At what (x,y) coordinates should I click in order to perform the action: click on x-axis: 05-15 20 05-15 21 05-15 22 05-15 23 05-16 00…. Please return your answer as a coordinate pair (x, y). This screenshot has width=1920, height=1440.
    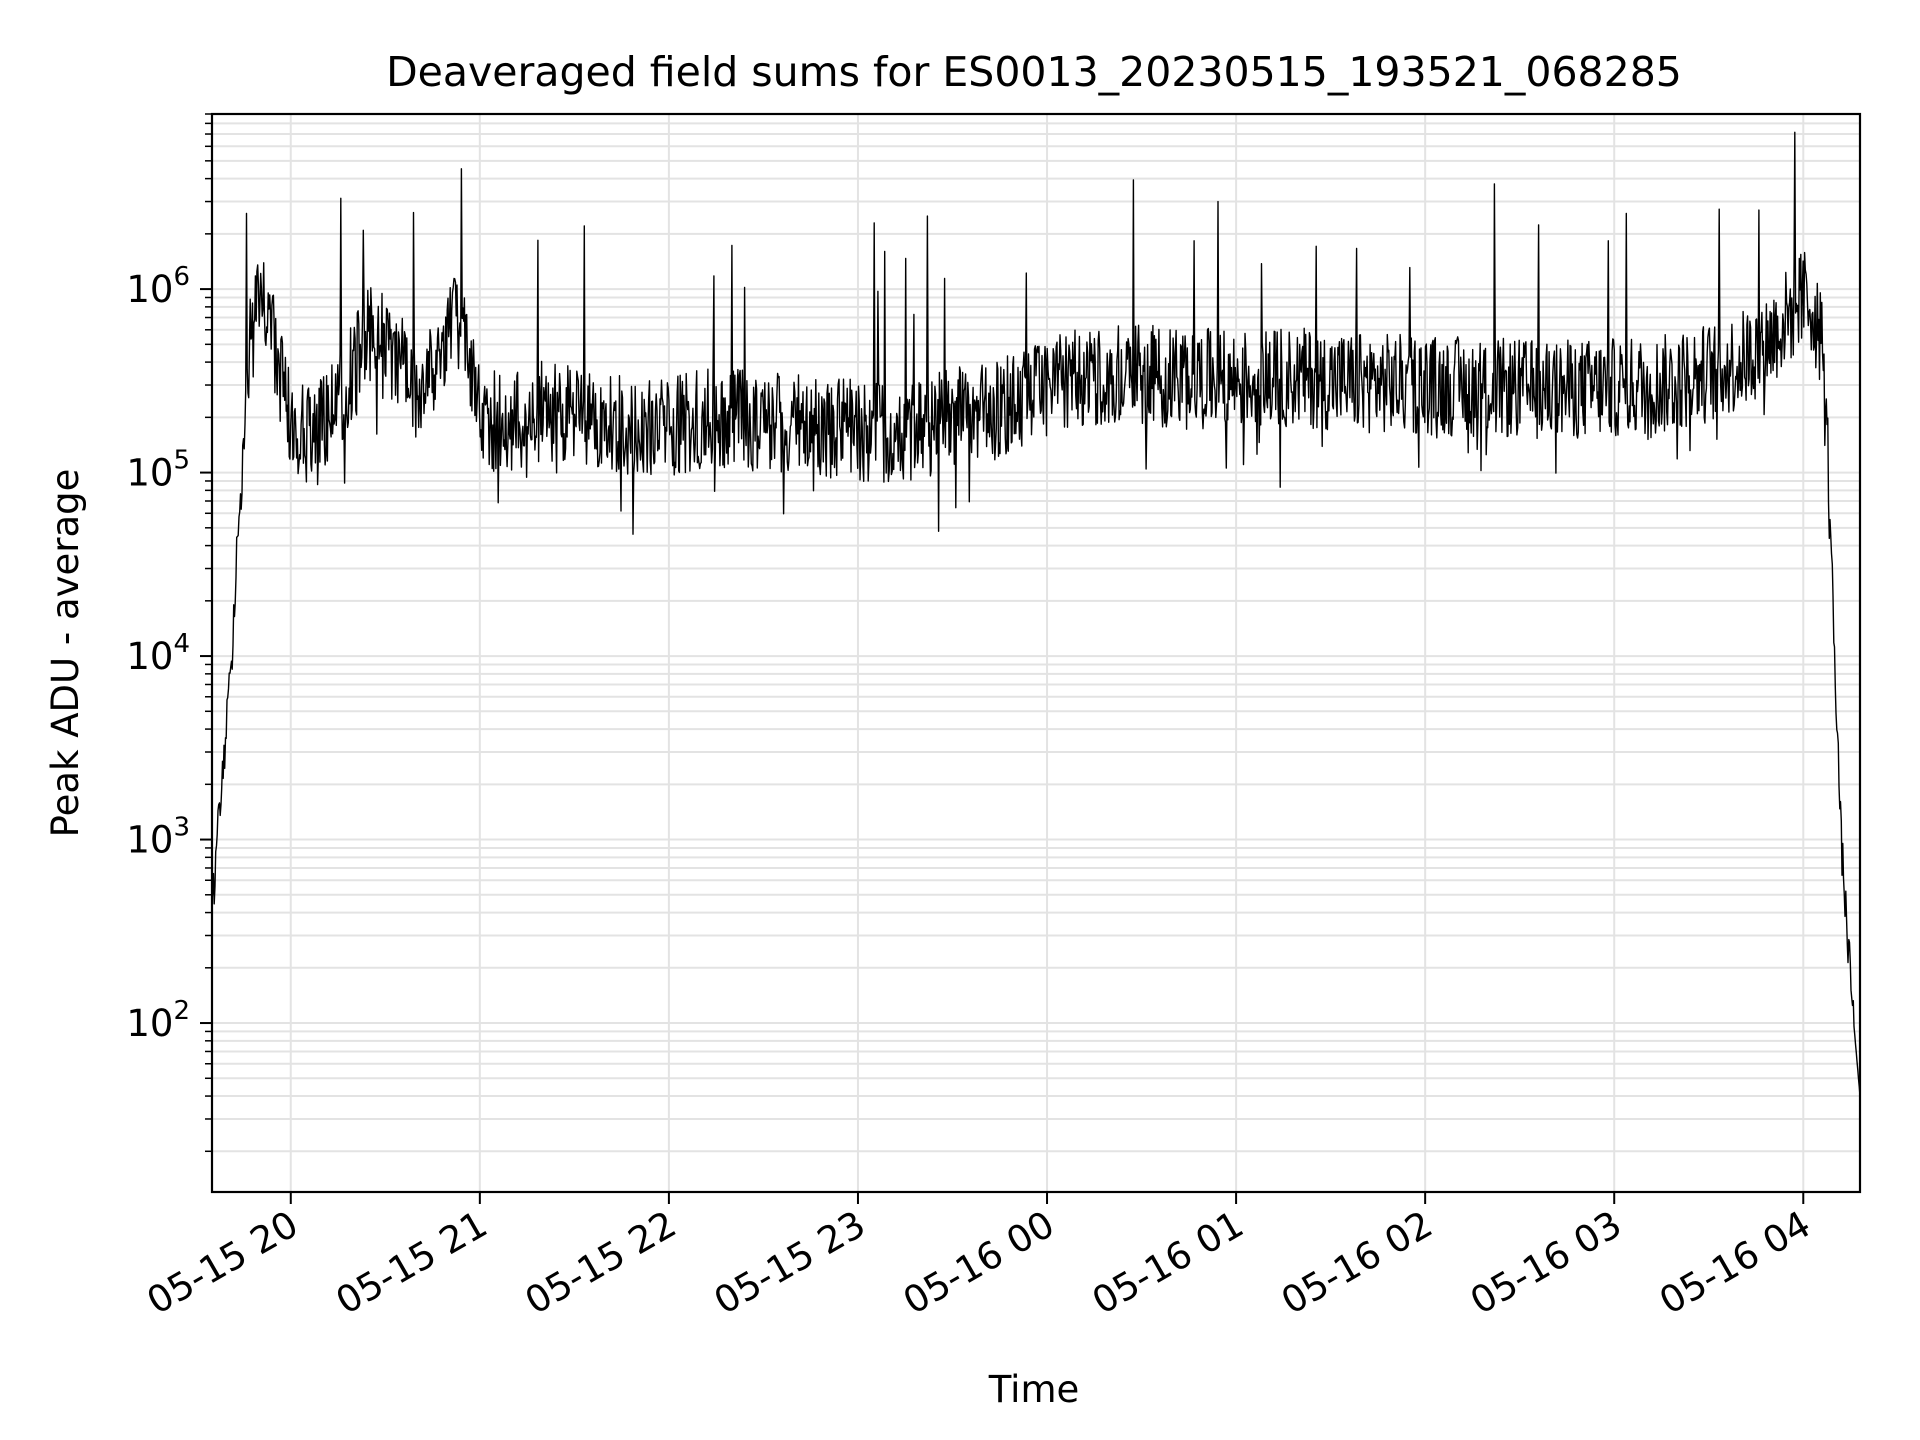
    Looking at the image, I should click on (979, 1257).